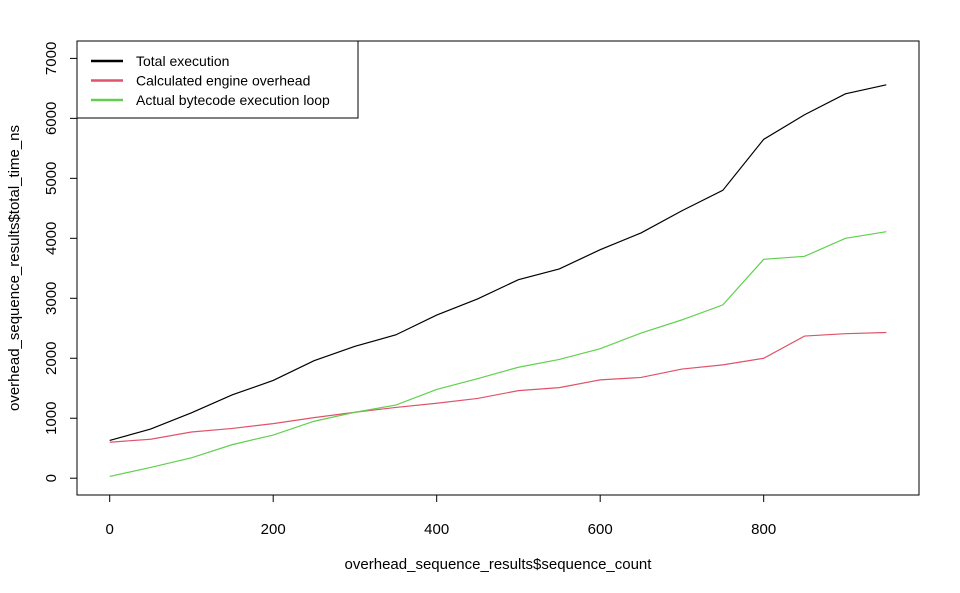  I want to click on x-tick-label: 800, so click(763, 529).